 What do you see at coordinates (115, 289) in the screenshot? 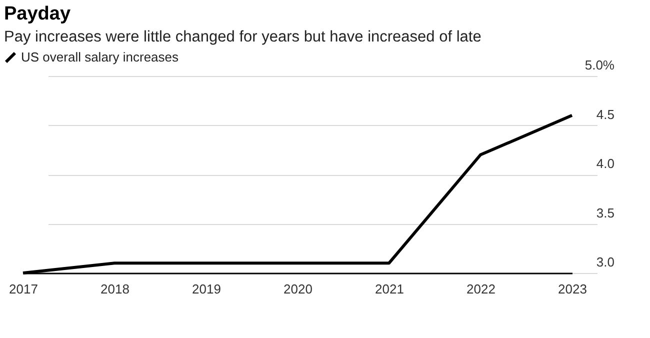
I see `x-tick-label: 2018` at bounding box center [115, 289].